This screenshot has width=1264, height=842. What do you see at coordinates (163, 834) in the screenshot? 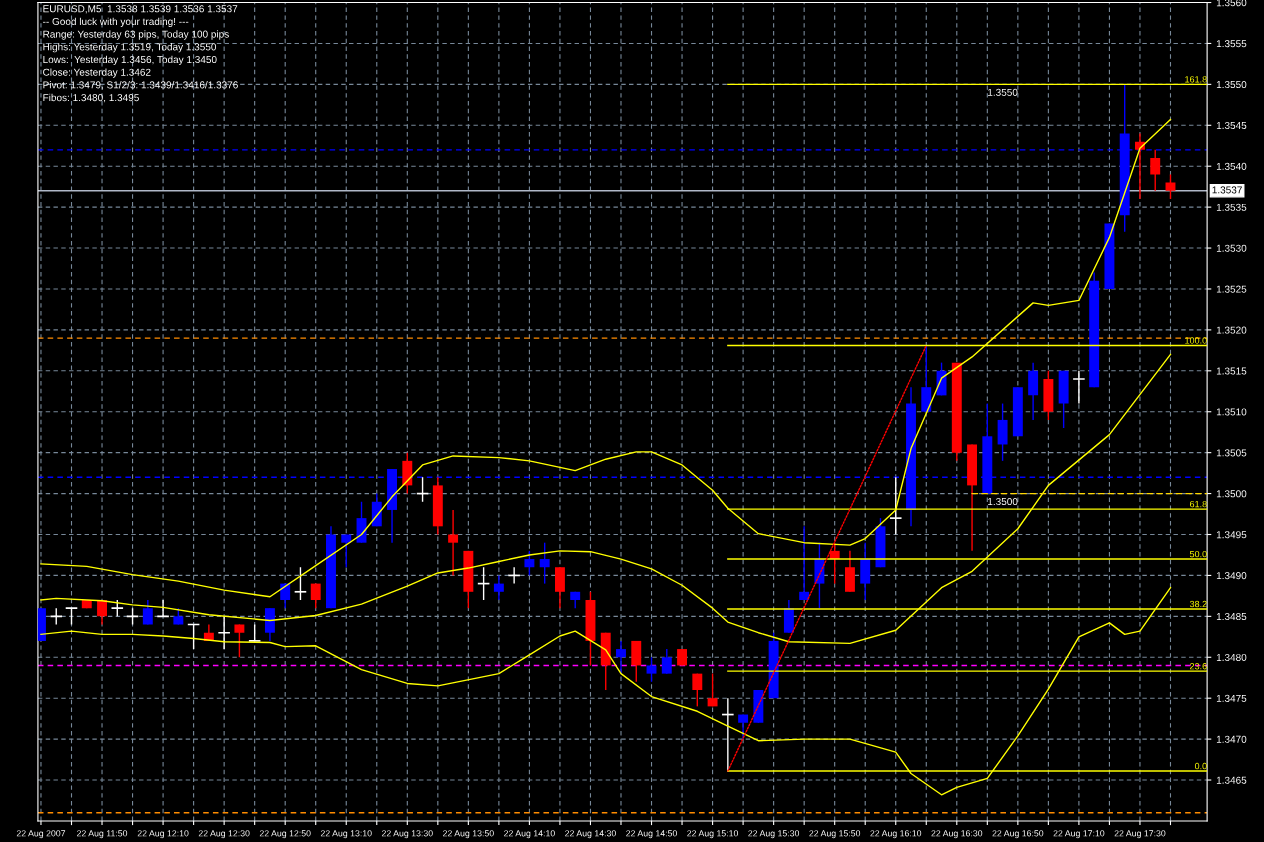
I see `x-tick-label: 22 Aug 12:10` at bounding box center [163, 834].